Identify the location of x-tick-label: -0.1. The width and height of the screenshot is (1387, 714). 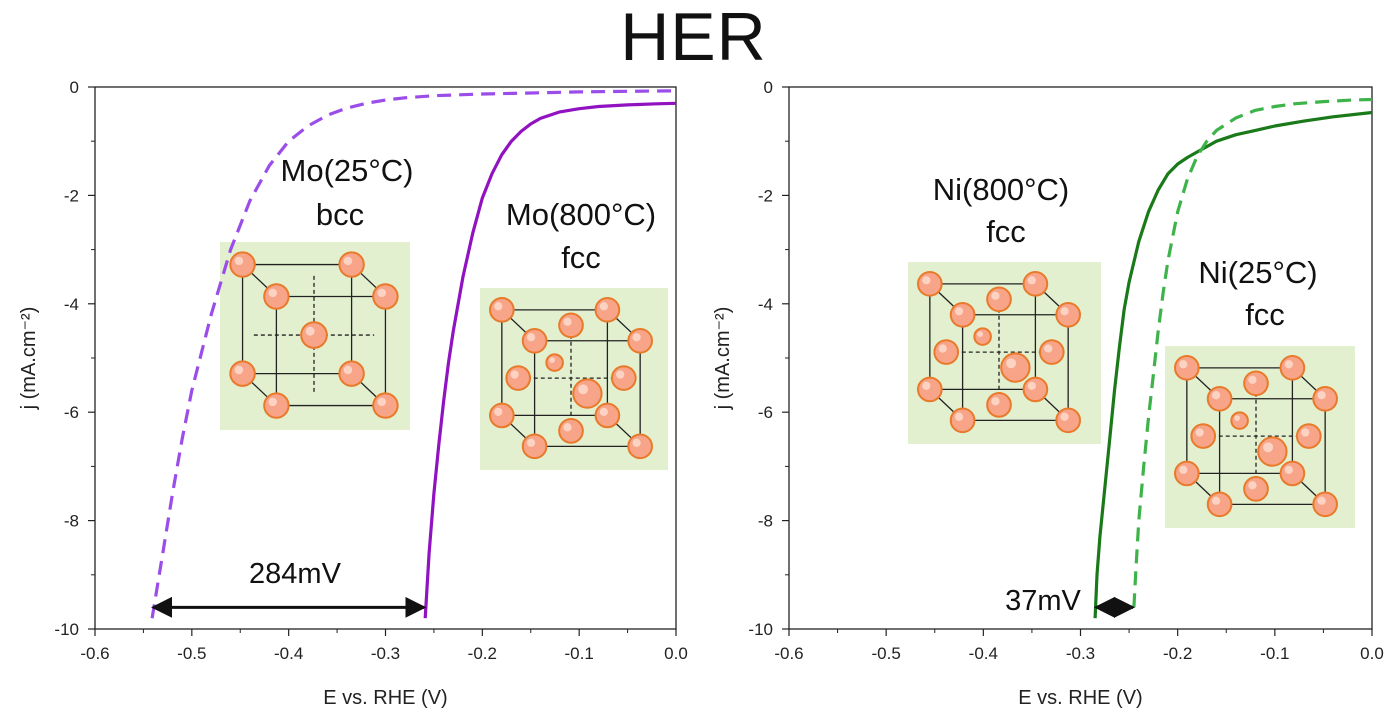
(579, 653).